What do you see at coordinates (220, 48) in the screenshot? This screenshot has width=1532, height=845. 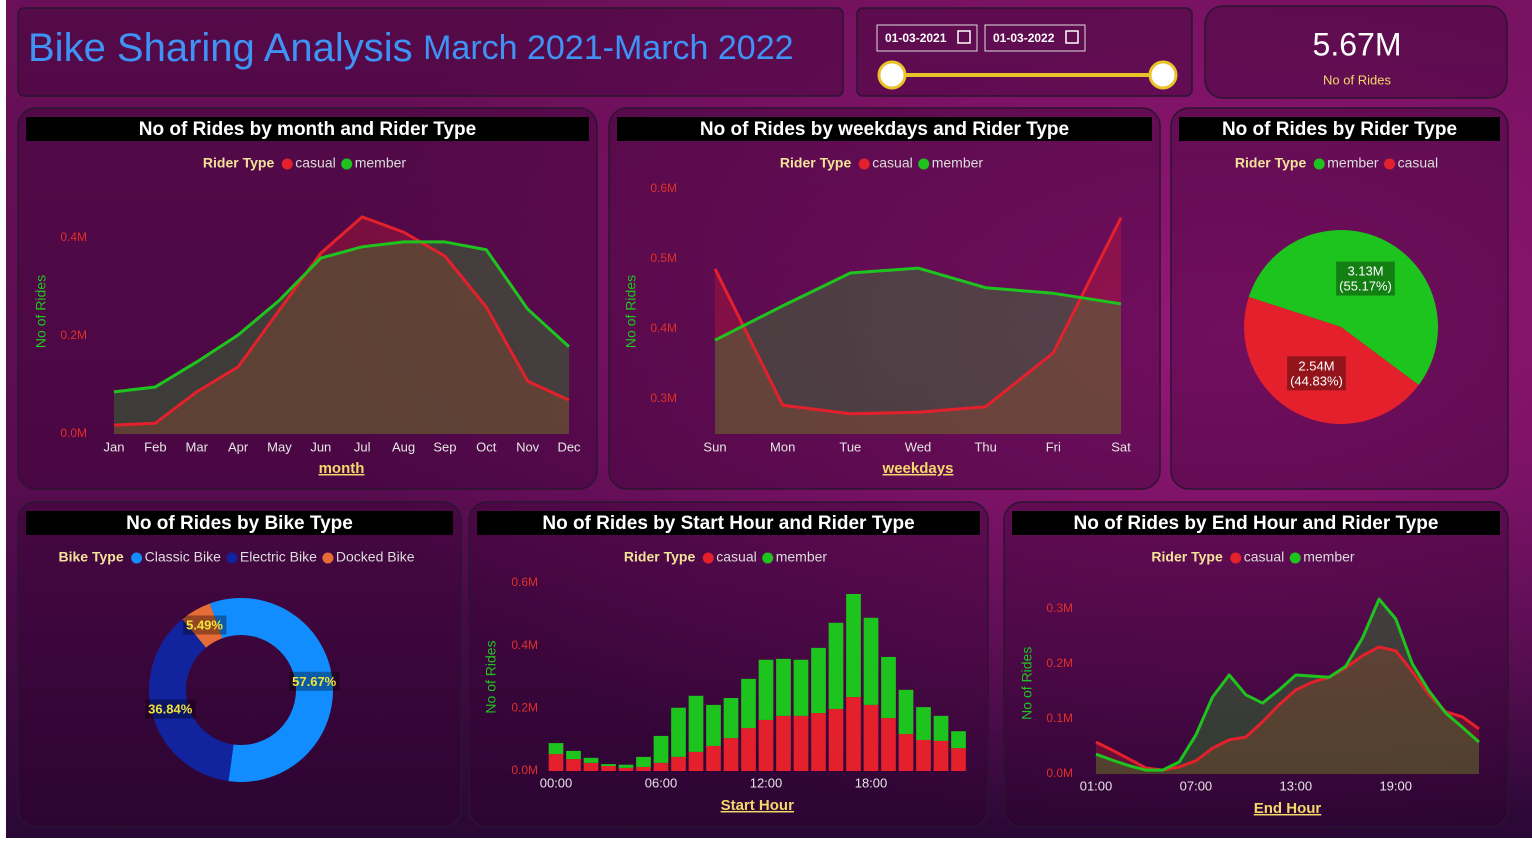 I see `title: Bike Sharing Analysis` at bounding box center [220, 48].